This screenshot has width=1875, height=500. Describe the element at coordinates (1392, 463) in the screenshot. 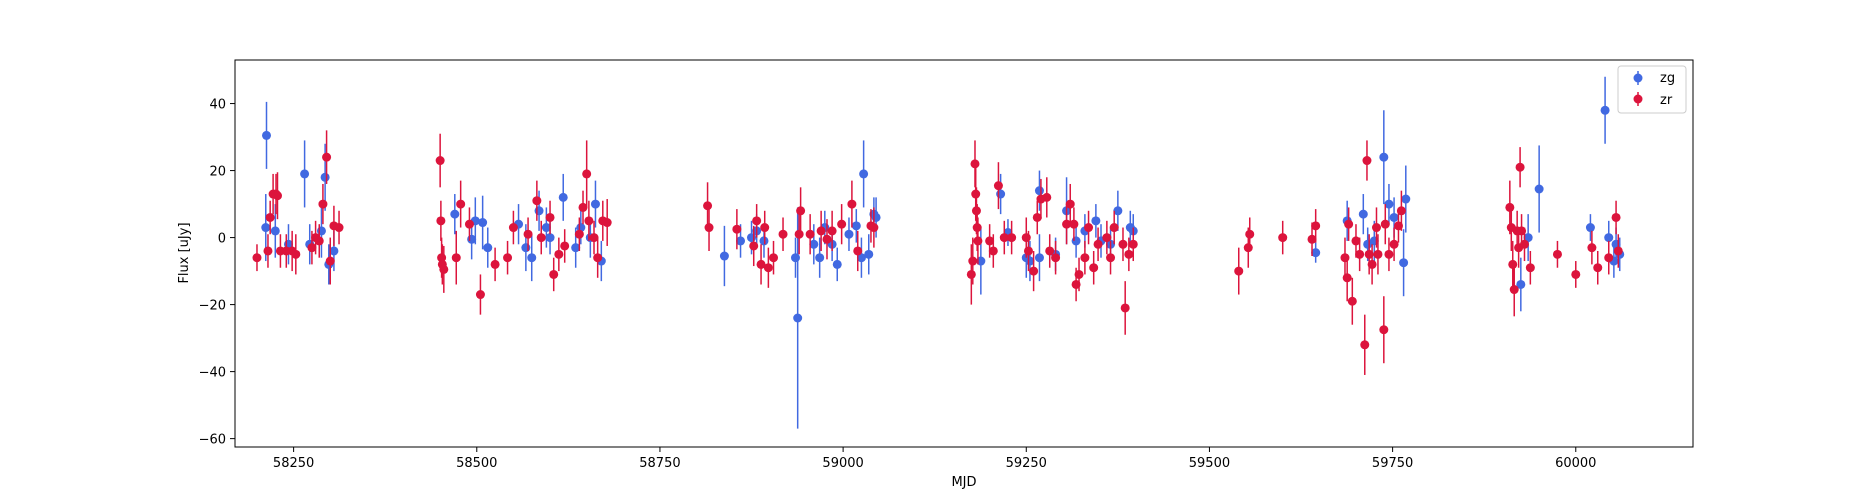

I see `x-tick-label-59750: 59750` at that location.